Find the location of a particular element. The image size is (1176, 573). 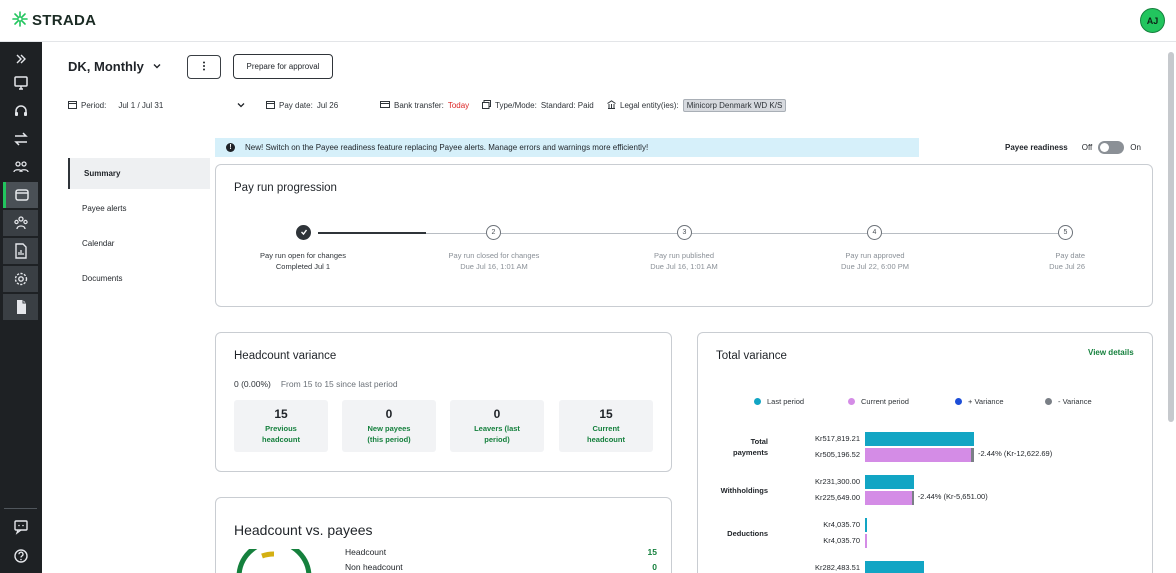

variance-value: Kr505,196.52 is located at coordinates (837, 454).